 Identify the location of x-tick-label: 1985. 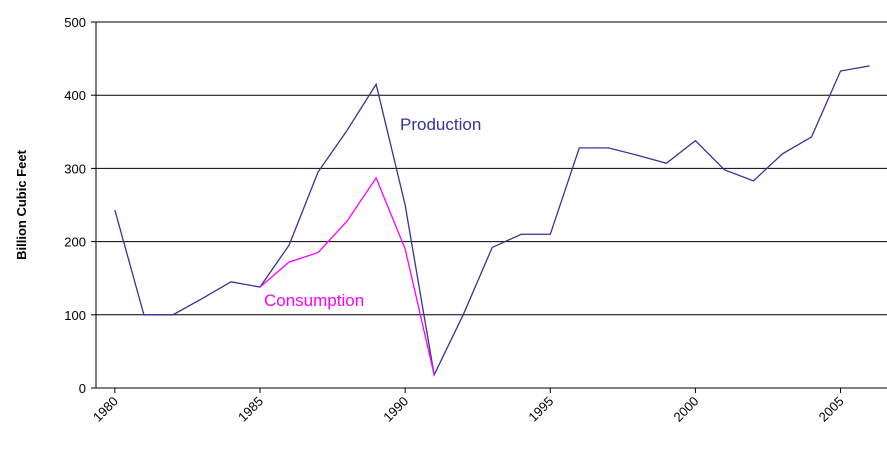
(250, 409).